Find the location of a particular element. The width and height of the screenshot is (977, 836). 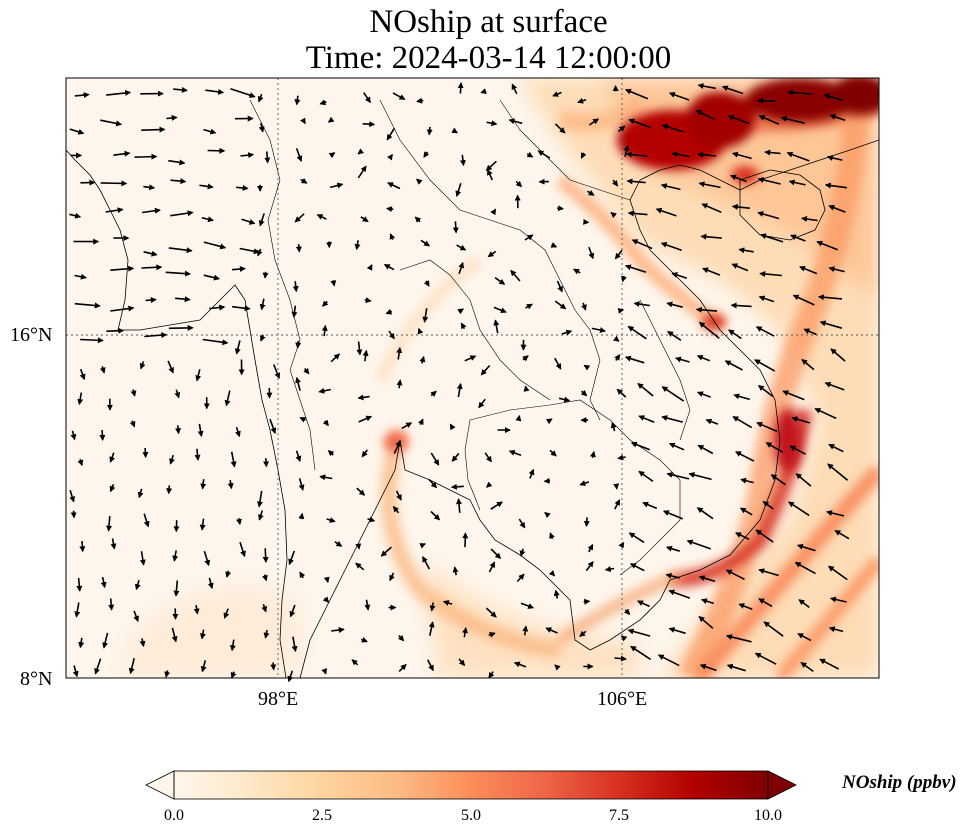

colorbar-tick-2: 5.0 is located at coordinates (471, 815).